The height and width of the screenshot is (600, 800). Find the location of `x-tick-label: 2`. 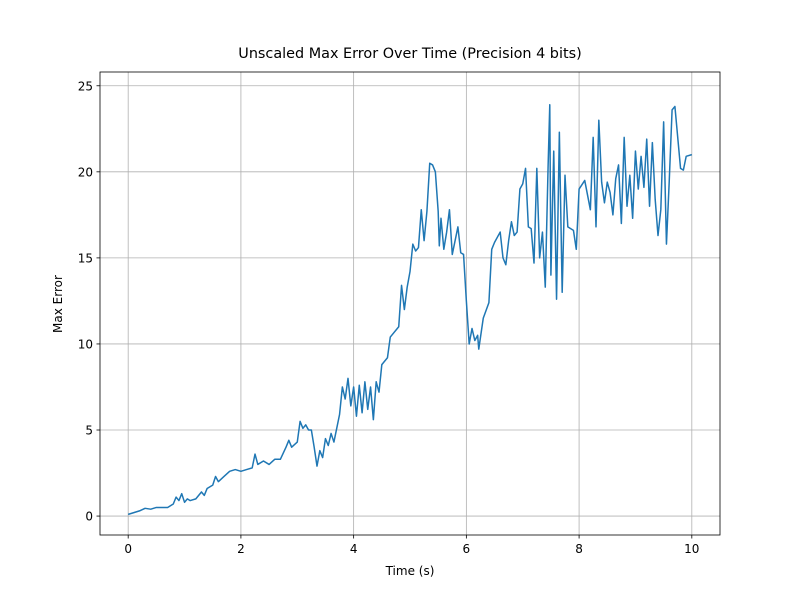

x-tick-label: 2 is located at coordinates (241, 549).